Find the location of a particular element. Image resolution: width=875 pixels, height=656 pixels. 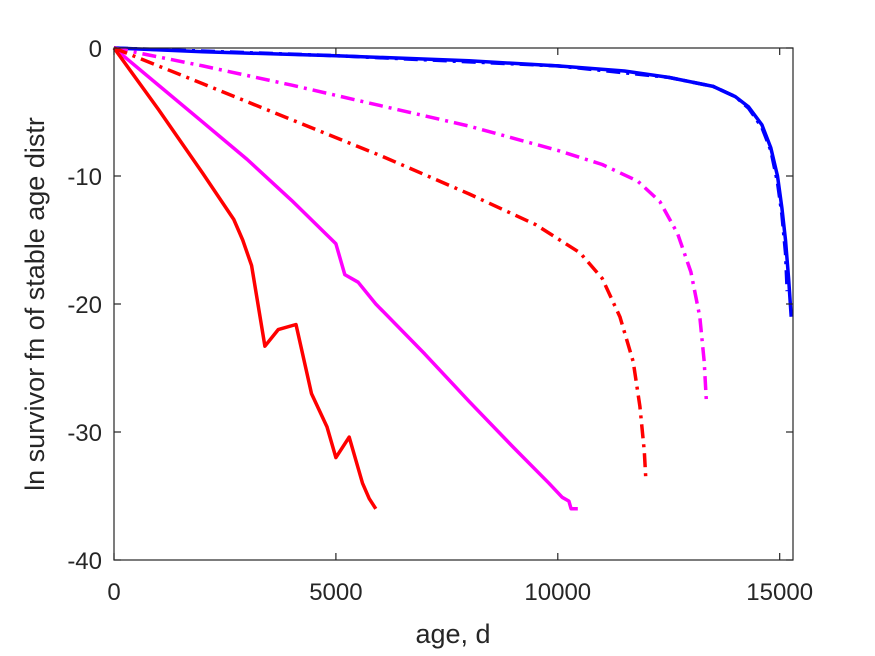

y-tick-label: -10 is located at coordinates (84, 177).